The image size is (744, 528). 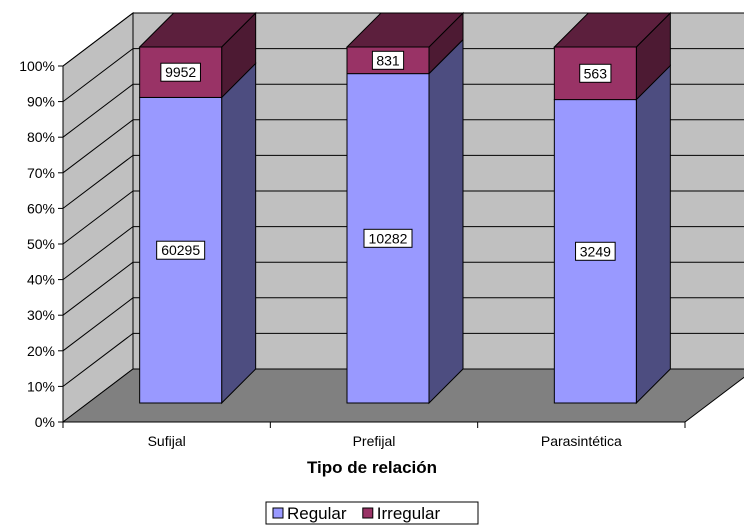 I want to click on data-label: 9952, so click(x=180, y=72).